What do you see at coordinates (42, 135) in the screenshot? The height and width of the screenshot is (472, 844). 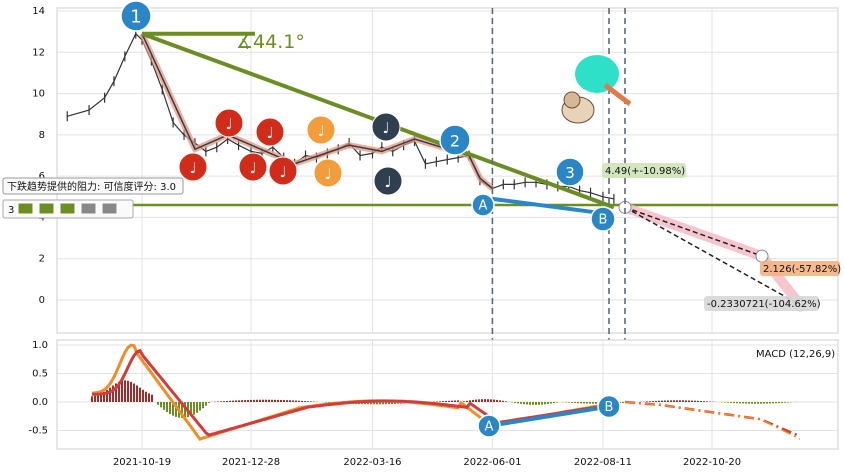 I see `y-tick-label: 8` at bounding box center [42, 135].